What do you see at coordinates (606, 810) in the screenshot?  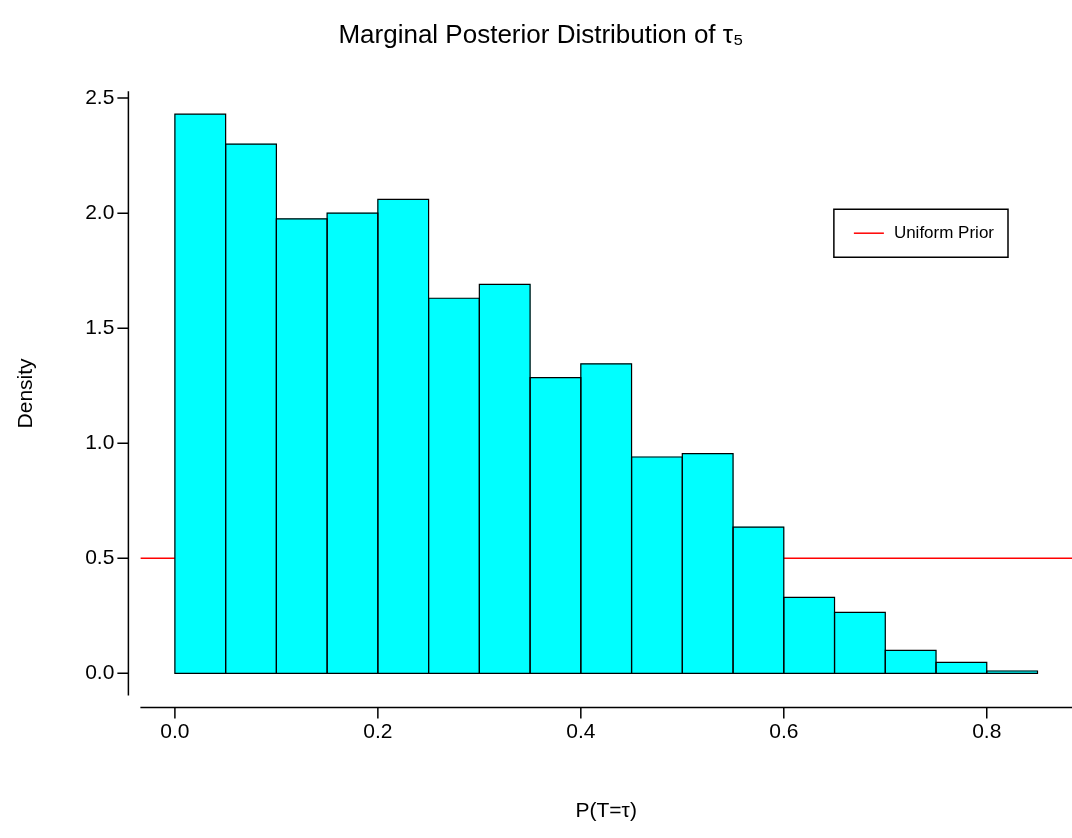 I see `x-axis-title: P(T=τ)` at bounding box center [606, 810].